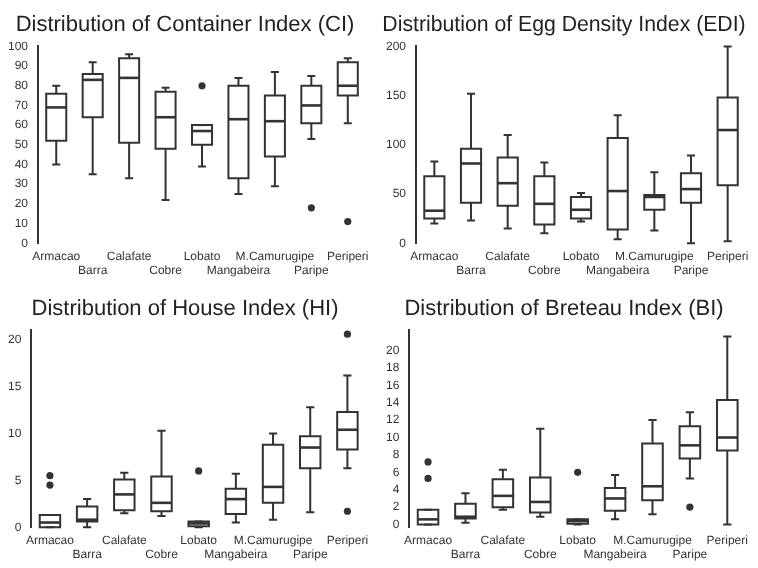  Describe the element at coordinates (185, 309) in the screenshot. I see `chart-title: Distribution of House Index (HI)` at that location.